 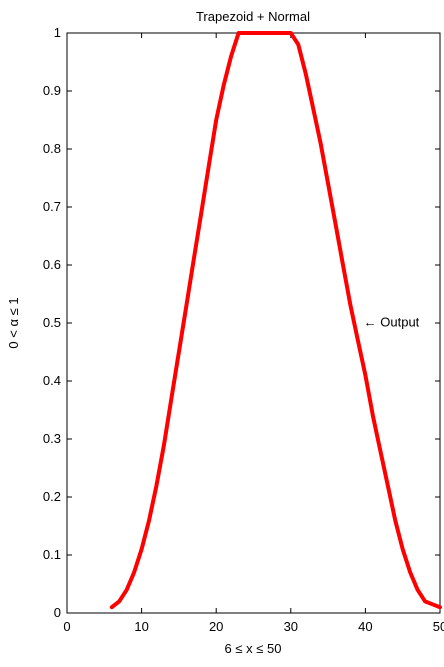 I want to click on x-tick-label: 10, so click(x=141, y=626).